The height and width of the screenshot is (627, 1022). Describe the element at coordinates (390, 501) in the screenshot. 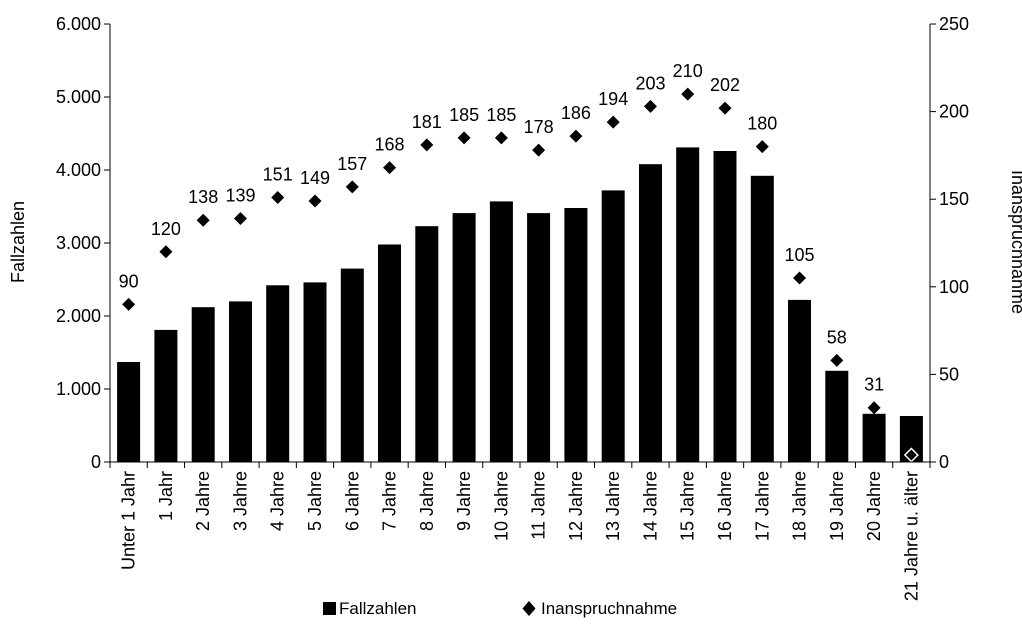

I see `x-tick-label-7: 7 Jahre` at that location.